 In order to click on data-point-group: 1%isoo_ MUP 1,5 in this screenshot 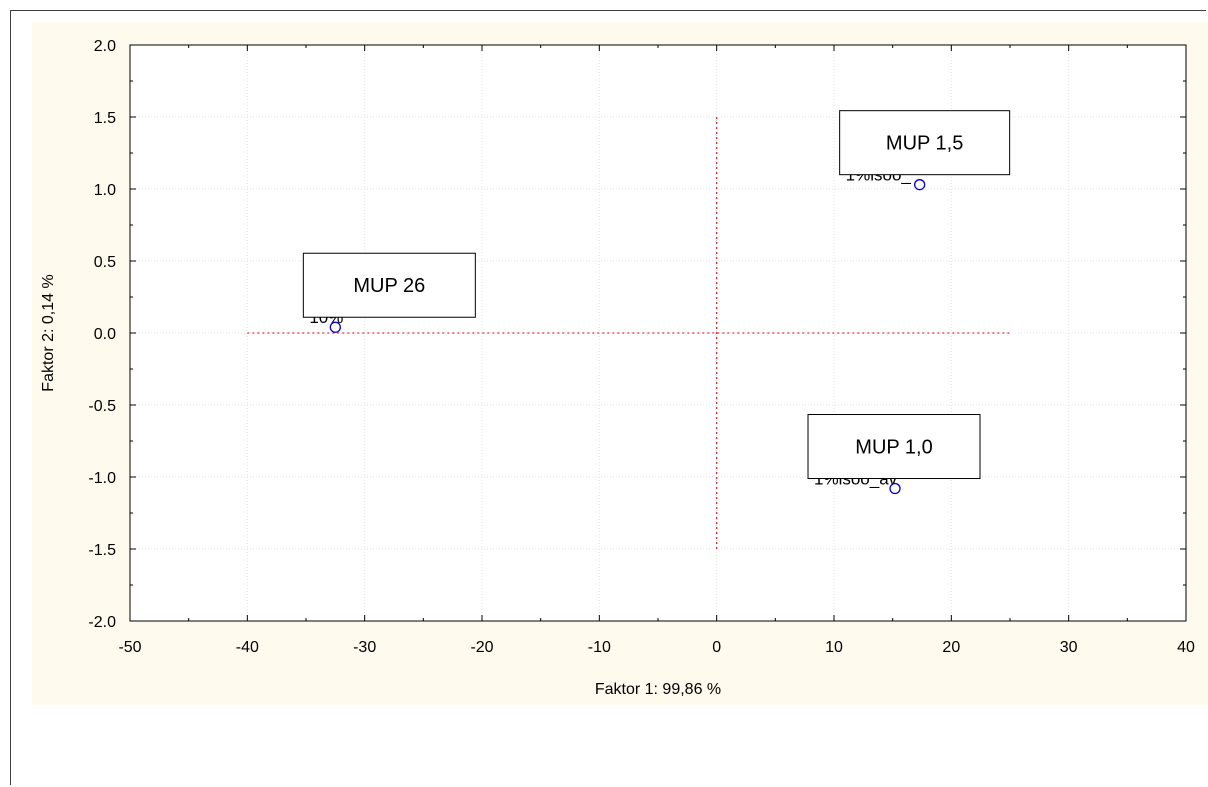, I will do `click(925, 150)`.